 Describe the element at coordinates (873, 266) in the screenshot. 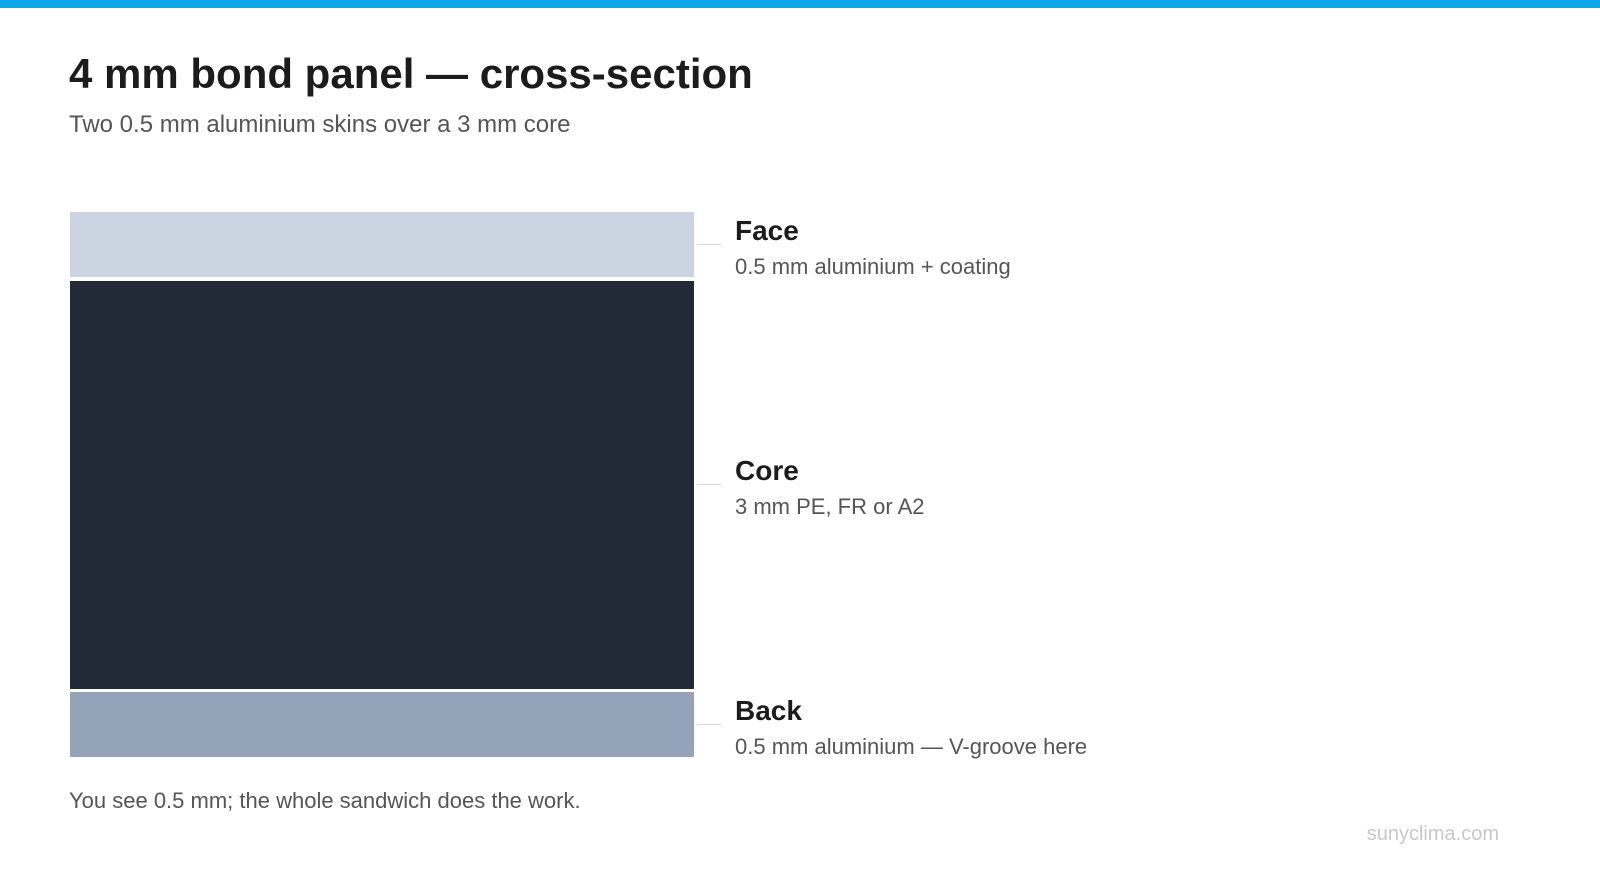

I see `layer-description: 0.5 mm aluminium + coating` at that location.